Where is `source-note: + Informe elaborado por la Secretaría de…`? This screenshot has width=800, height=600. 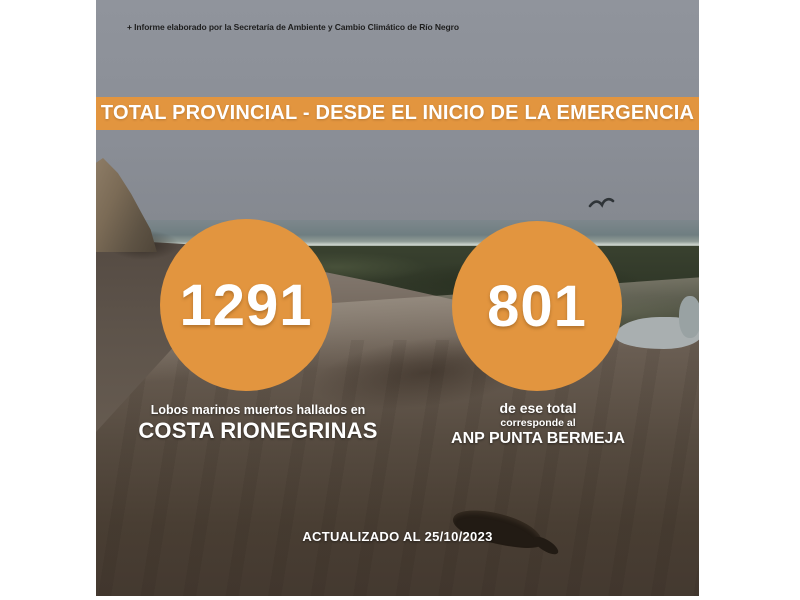 source-note: + Informe elaborado por la Secretaría de… is located at coordinates (293, 27).